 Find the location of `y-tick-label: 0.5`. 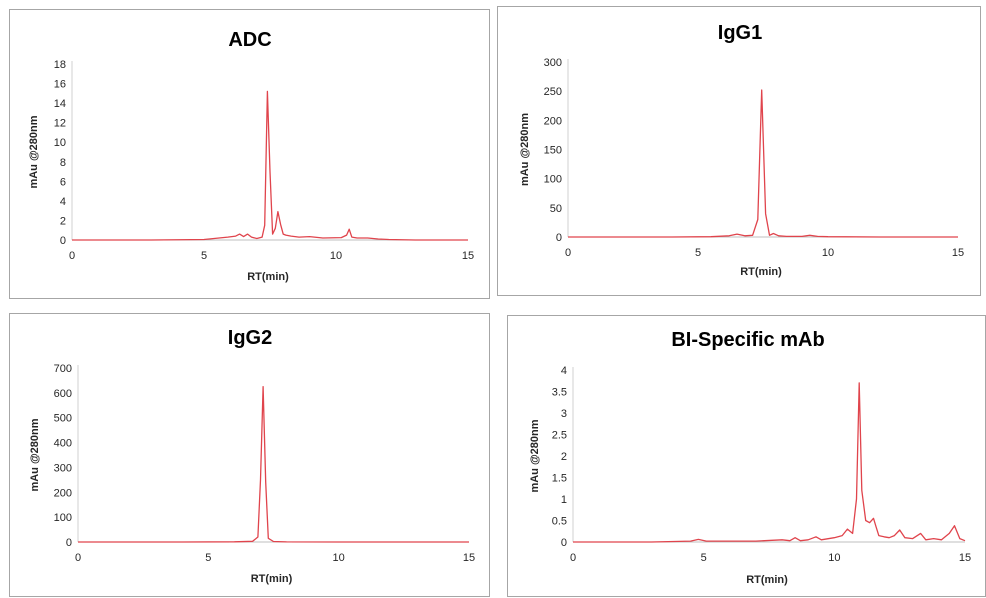

y-tick-label: 0.5 is located at coordinates (559, 522).